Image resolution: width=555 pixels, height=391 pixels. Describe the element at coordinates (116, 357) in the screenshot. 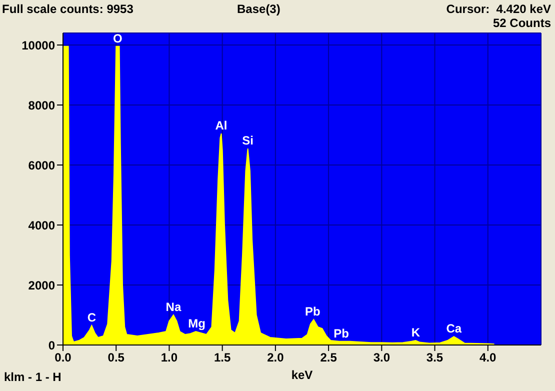

I see `x-tick-label: 0.5` at that location.